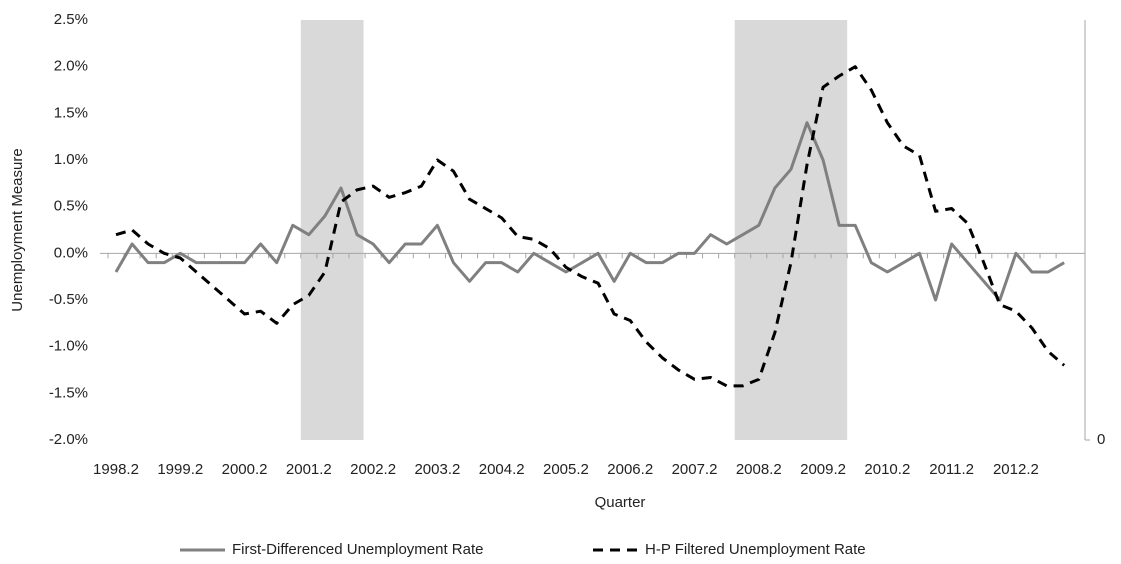 The image size is (1121, 564). What do you see at coordinates (695, 469) in the screenshot?
I see `x-tick-label: 2007.2` at bounding box center [695, 469].